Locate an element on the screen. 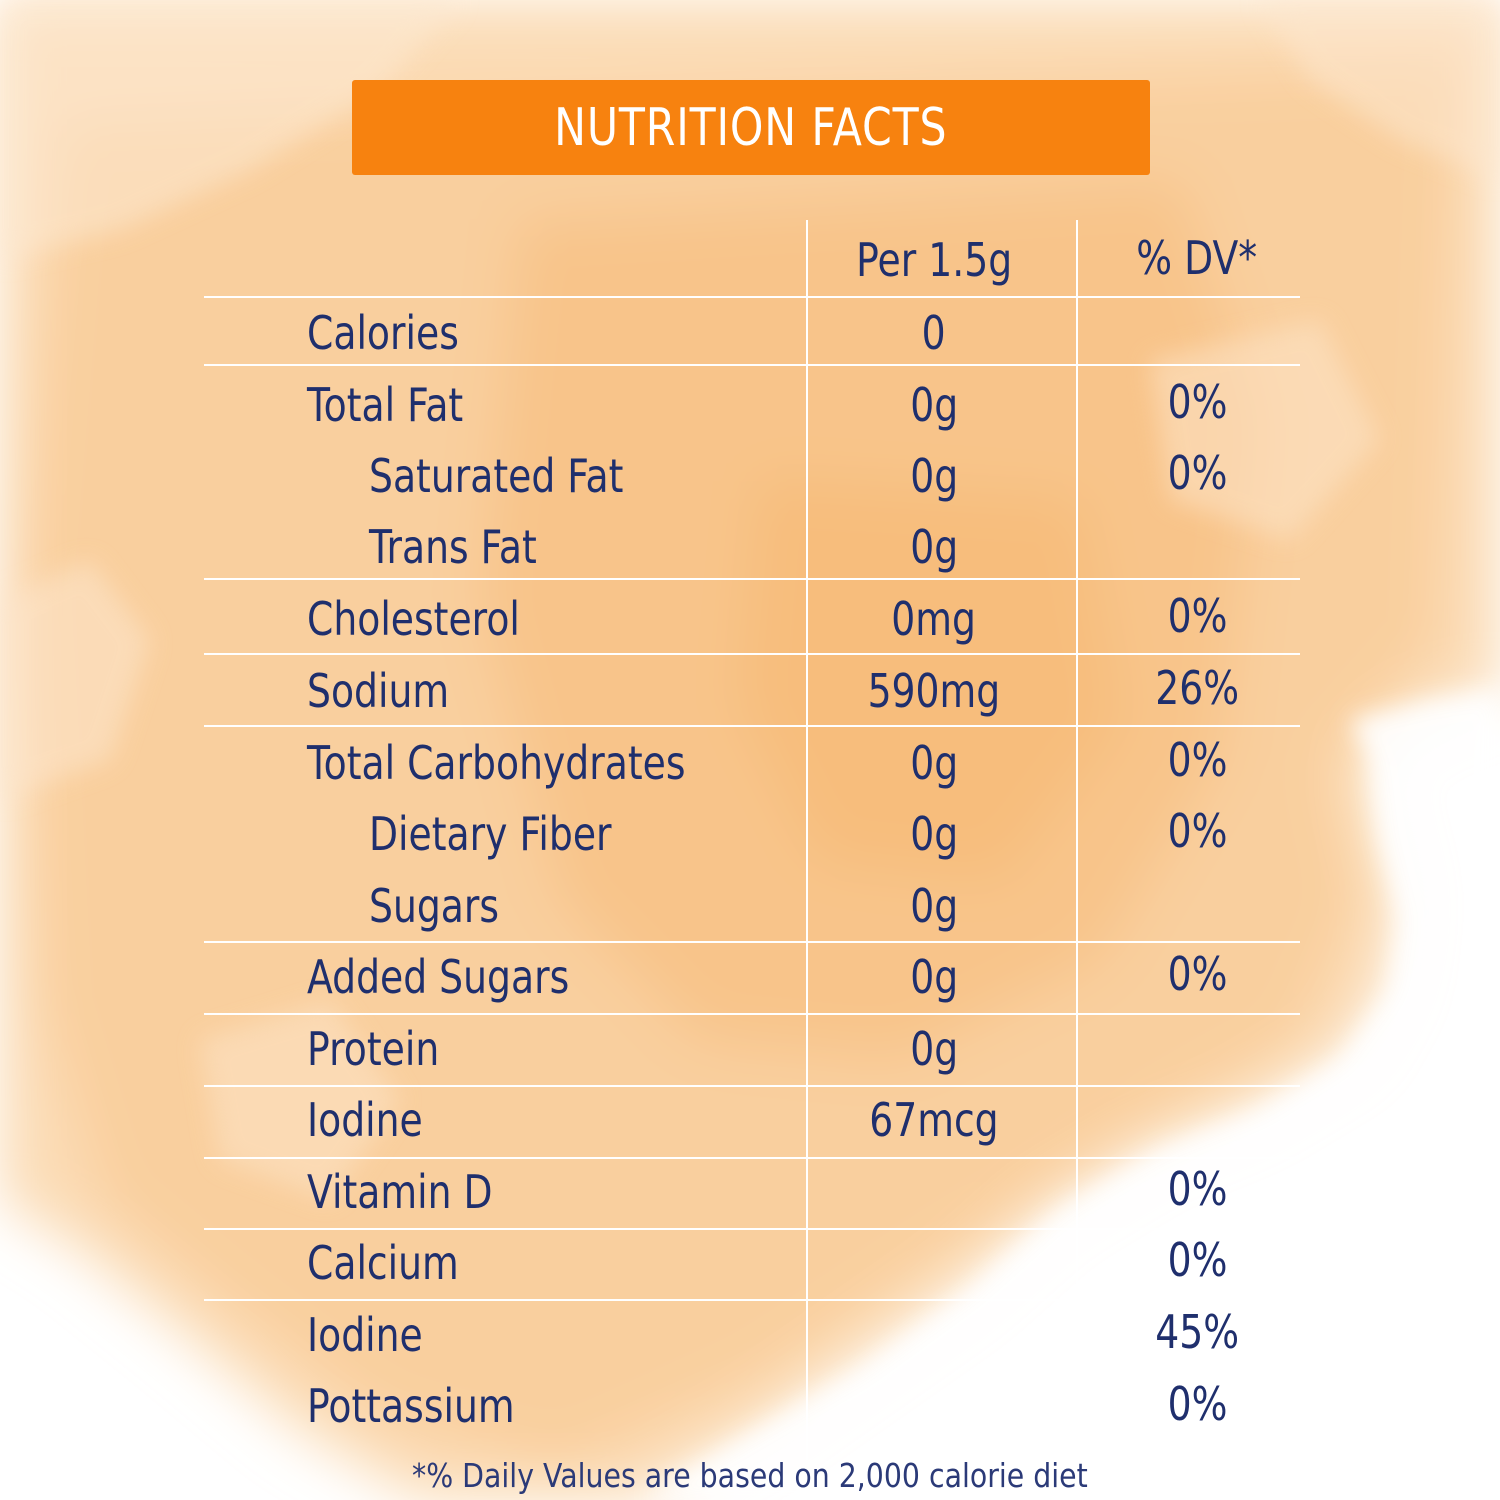  nutrient-label: Cholesterol is located at coordinates (413, 619).